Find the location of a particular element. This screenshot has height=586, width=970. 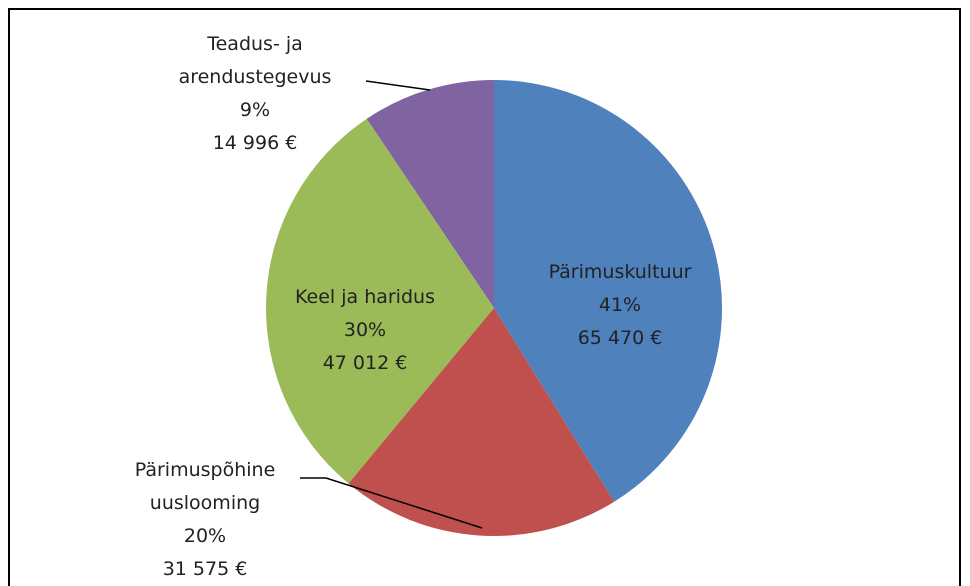

category-label: Pärimuskultuur is located at coordinates (620, 272).